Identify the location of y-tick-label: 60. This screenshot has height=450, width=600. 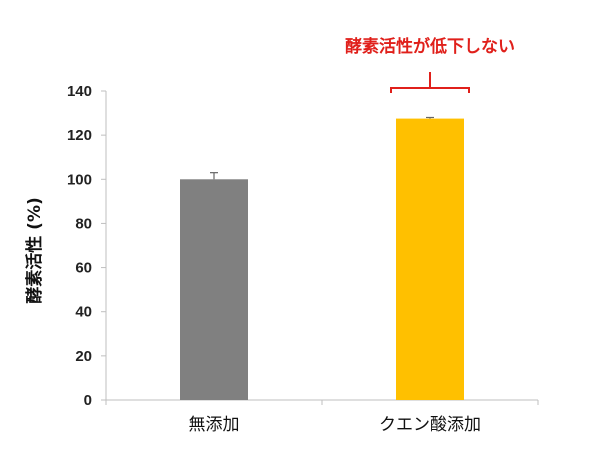
(83, 268).